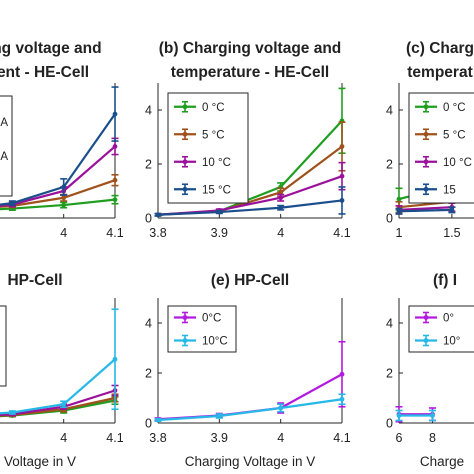 The image size is (474, 474). Describe the element at coordinates (399, 233) in the screenshot. I see `x-tick-label: 1` at that location.